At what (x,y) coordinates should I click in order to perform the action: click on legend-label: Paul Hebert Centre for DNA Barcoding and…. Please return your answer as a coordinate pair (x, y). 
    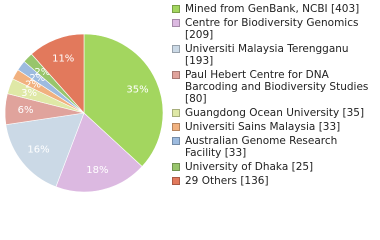
    Looking at the image, I should click on (277, 87).